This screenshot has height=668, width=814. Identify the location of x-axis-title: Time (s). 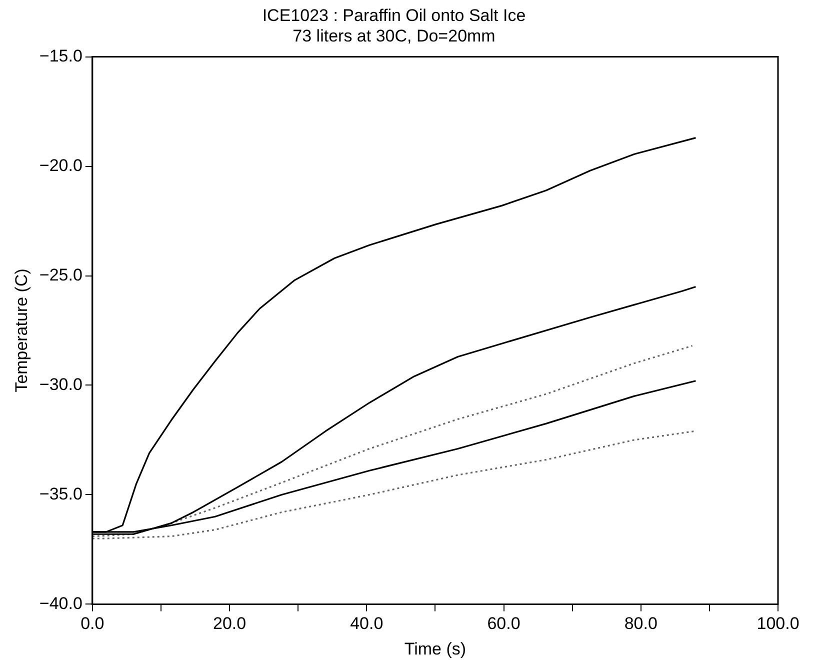
(435, 648).